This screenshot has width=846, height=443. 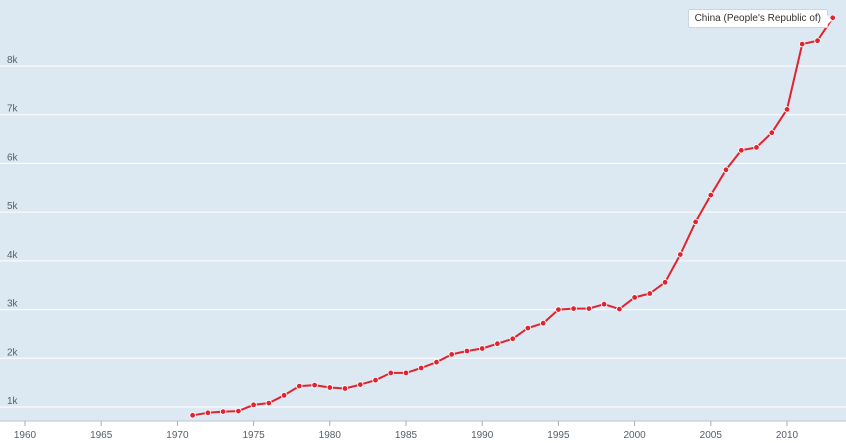 What do you see at coordinates (13, 255) in the screenshot?
I see `y-tick-label: 4k` at bounding box center [13, 255].